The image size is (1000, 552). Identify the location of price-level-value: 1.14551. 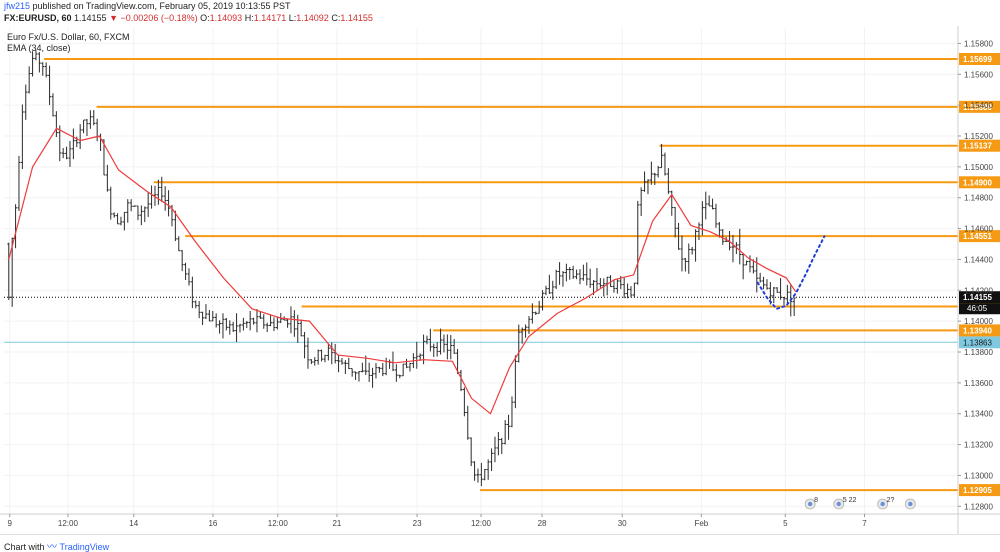
(977, 236).